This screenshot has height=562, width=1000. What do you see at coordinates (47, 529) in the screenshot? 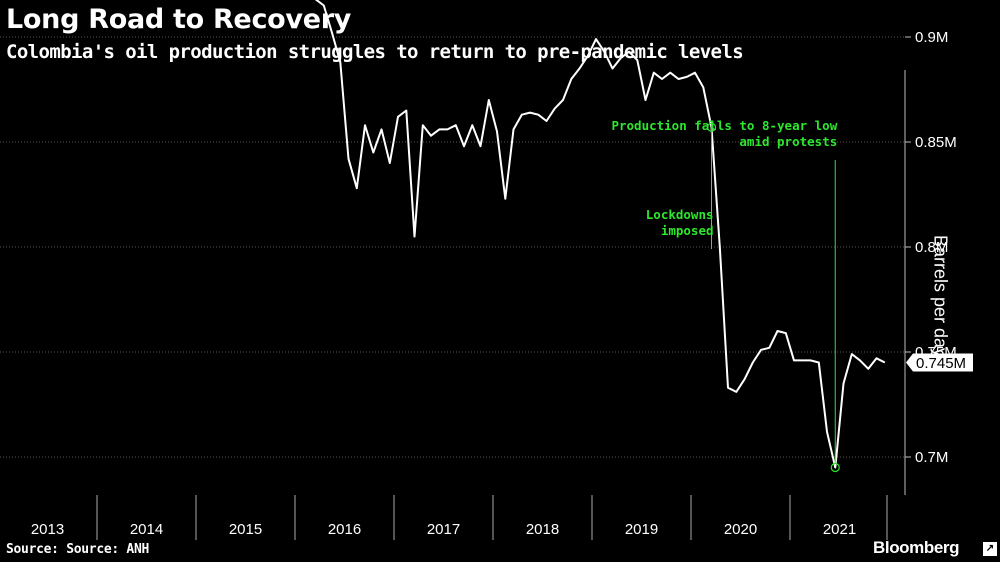
I see `x-tick-label: 2013` at bounding box center [47, 529].